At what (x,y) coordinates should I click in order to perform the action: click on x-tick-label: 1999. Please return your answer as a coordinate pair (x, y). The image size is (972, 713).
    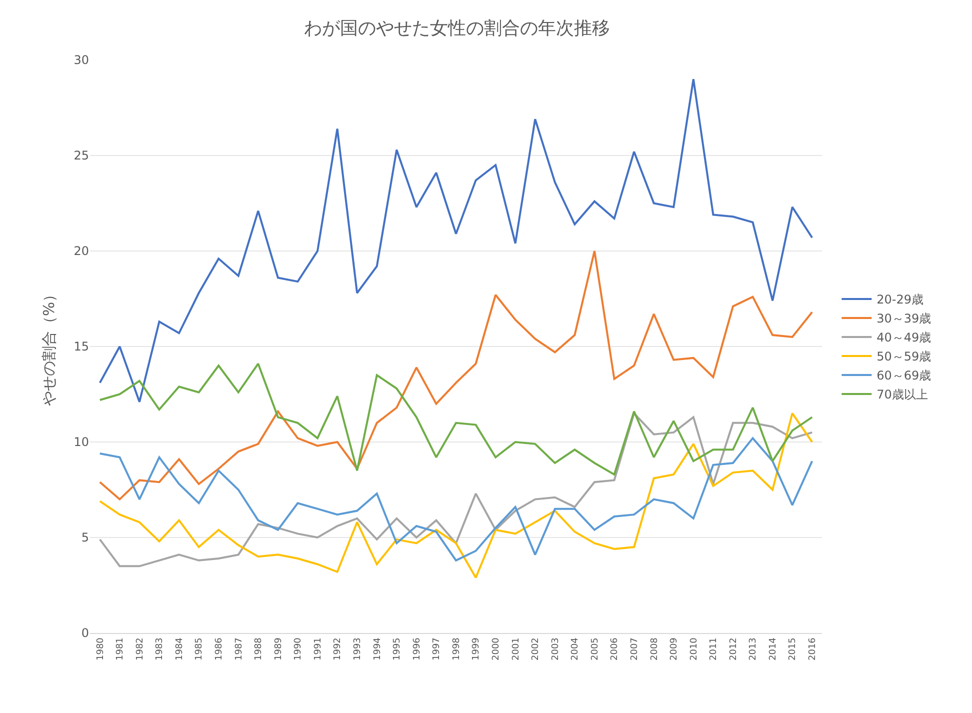
    Looking at the image, I should click on (477, 649).